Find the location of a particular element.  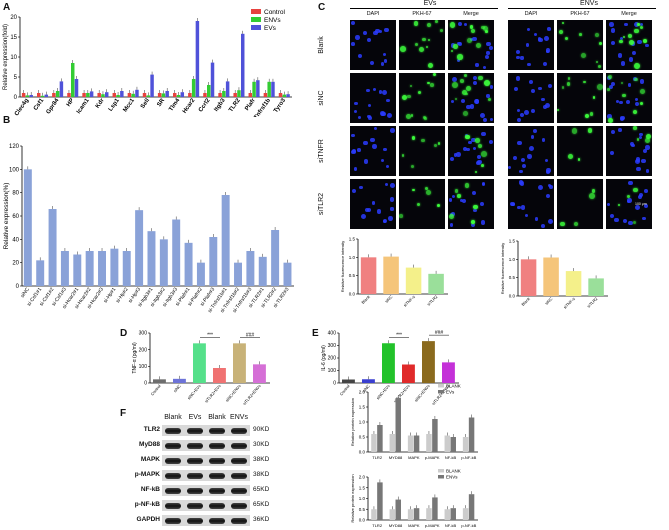

micro-row-label: siTLR2 is located at coordinates (321, 204).